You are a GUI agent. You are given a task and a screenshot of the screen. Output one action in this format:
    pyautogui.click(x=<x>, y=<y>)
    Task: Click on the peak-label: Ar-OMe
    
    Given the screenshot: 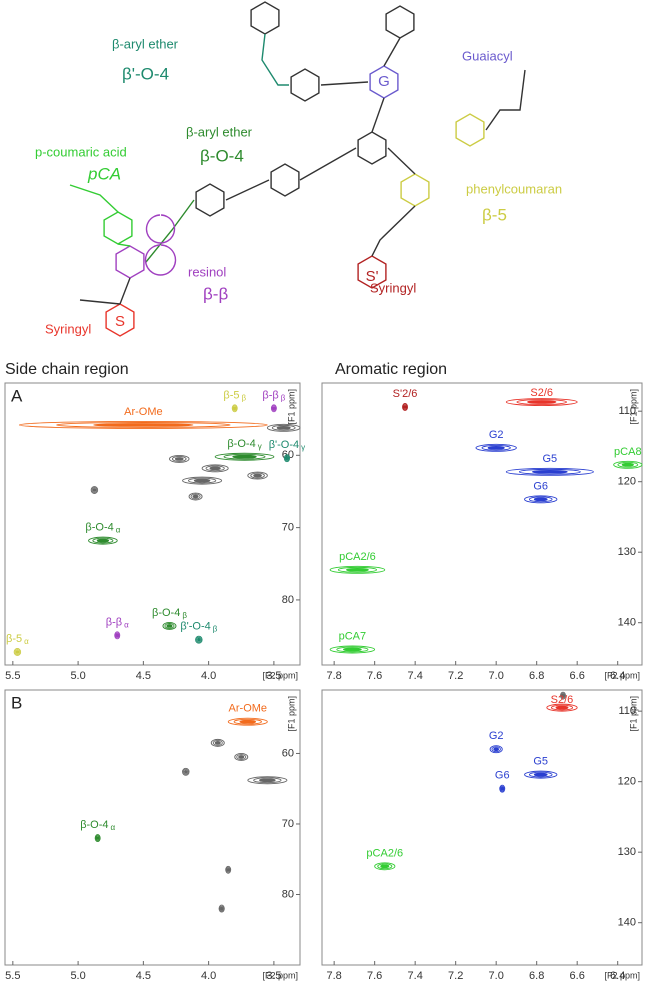 What is the action you would take?
    pyautogui.click(x=248, y=709)
    